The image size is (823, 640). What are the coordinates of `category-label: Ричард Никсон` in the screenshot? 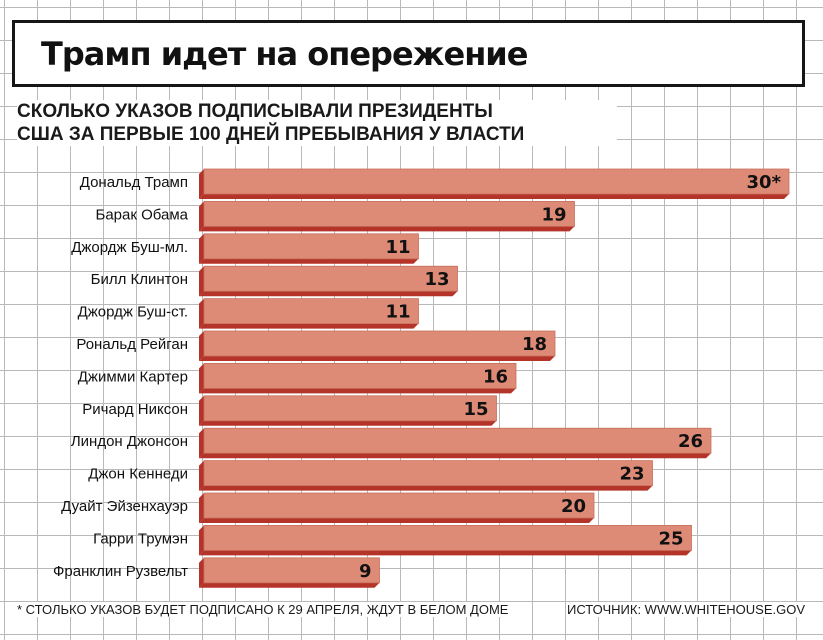 It's located at (135, 409).